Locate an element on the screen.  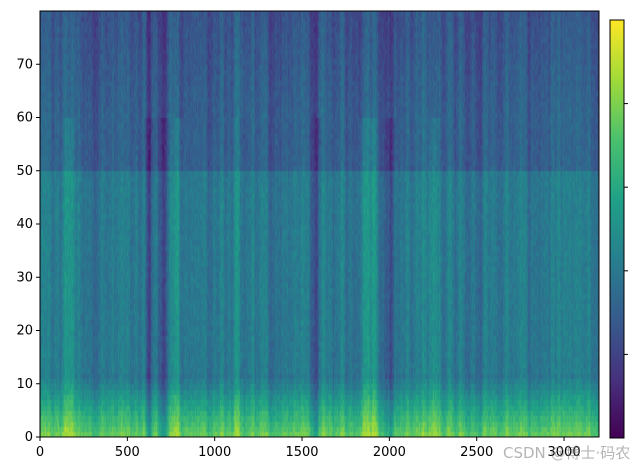
colorbar-gradient is located at coordinates (617, 229).